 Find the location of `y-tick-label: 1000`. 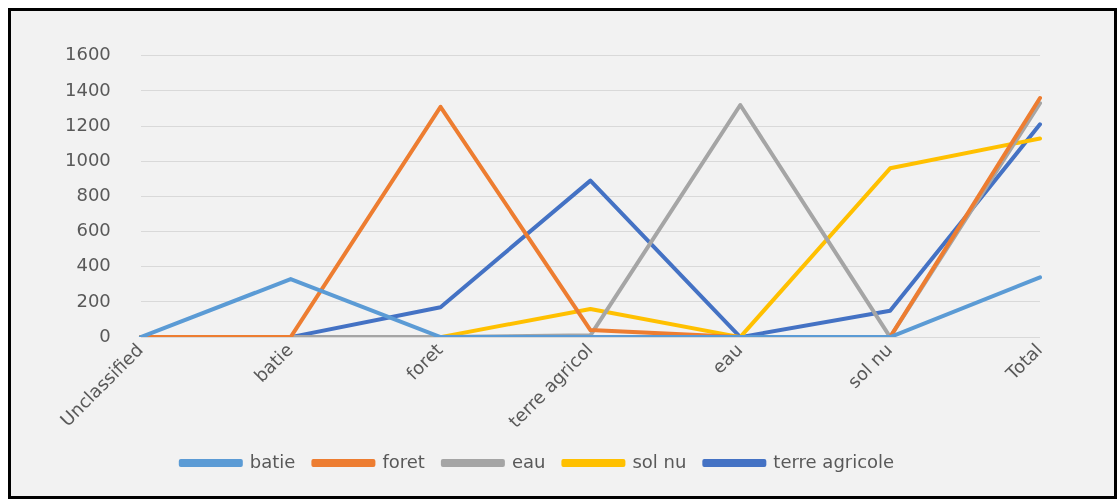

y-tick-label: 1000 is located at coordinates (88, 159).